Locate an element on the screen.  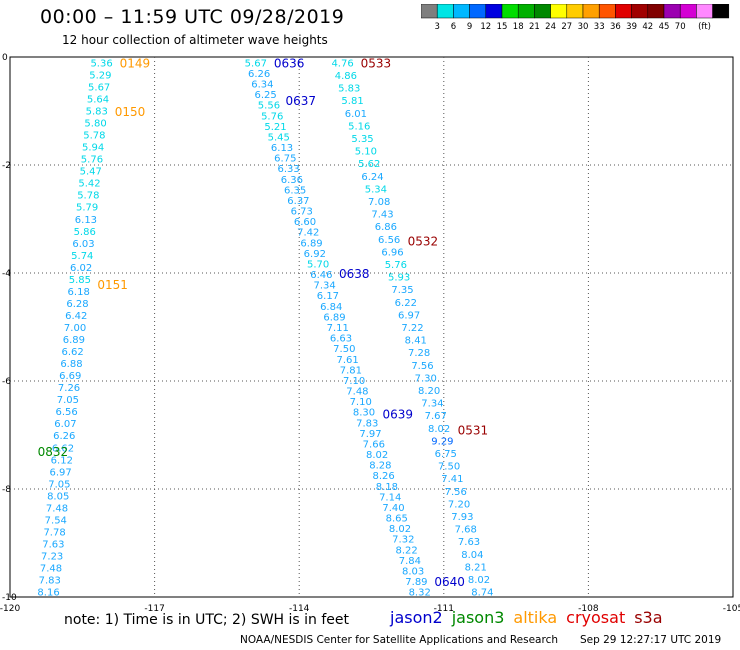
wave-height-value: 6.86 is located at coordinates (386, 227).